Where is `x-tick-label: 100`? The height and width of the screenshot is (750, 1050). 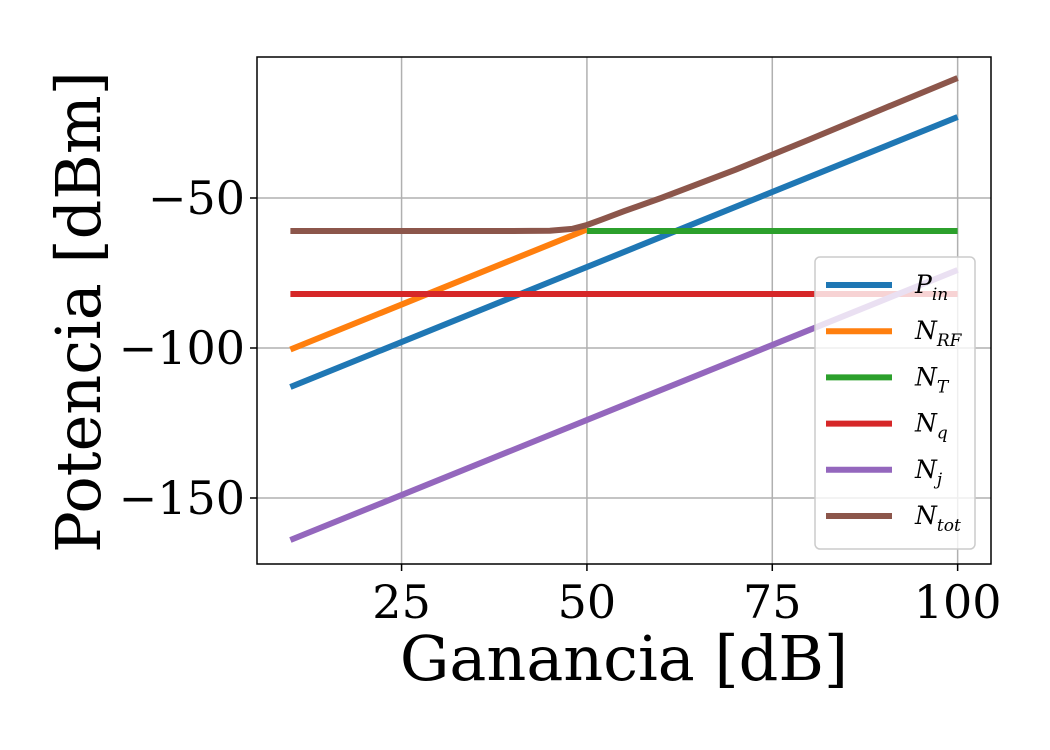 x-tick-label: 100 is located at coordinates (958, 602).